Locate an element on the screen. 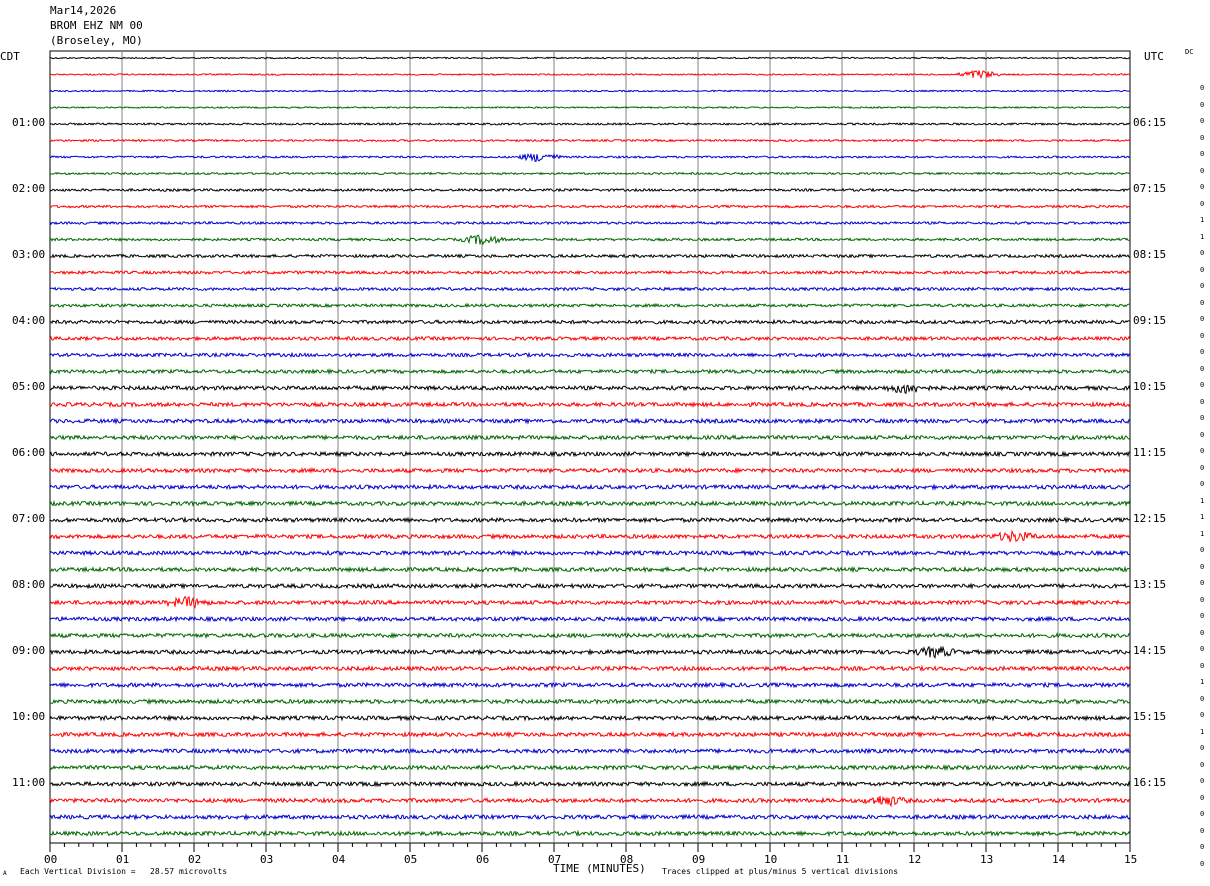 The width and height of the screenshot is (1210, 886). x-tick-label: 07 is located at coordinates (555, 859).